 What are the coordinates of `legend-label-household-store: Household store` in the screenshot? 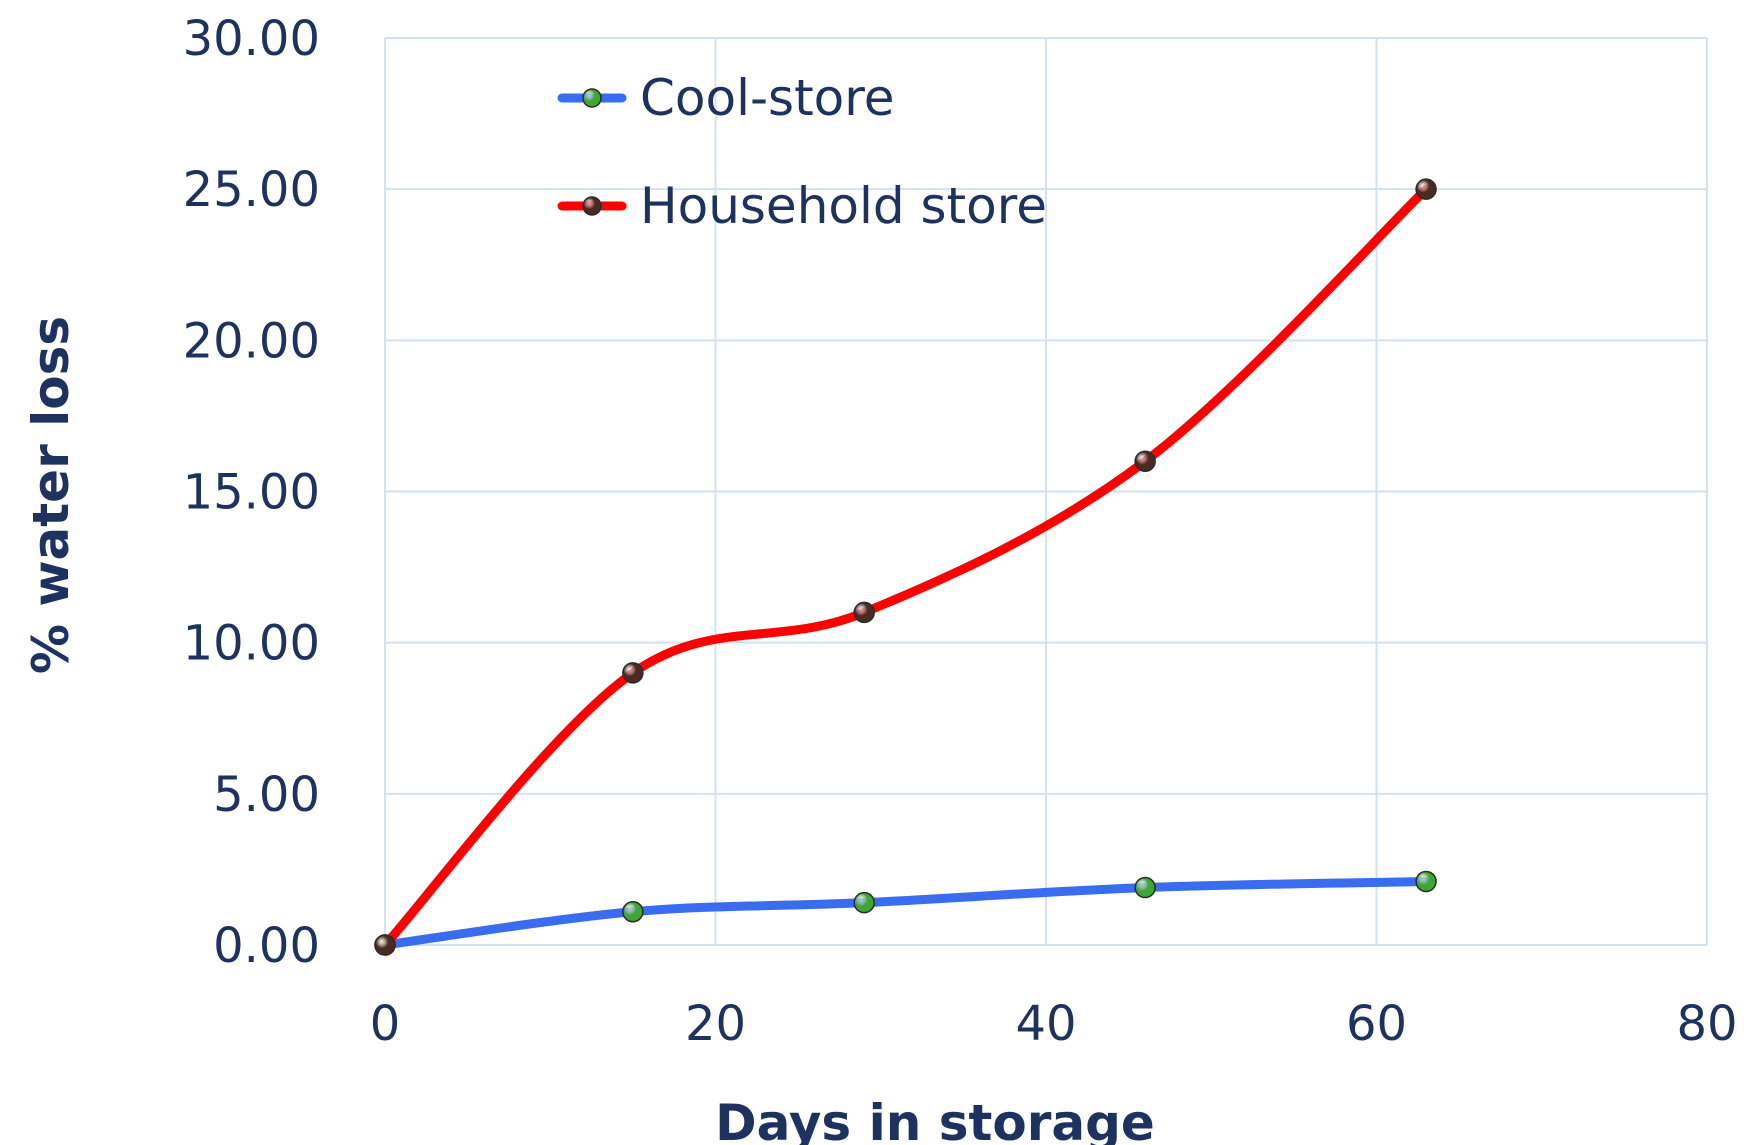 It's located at (843, 206).